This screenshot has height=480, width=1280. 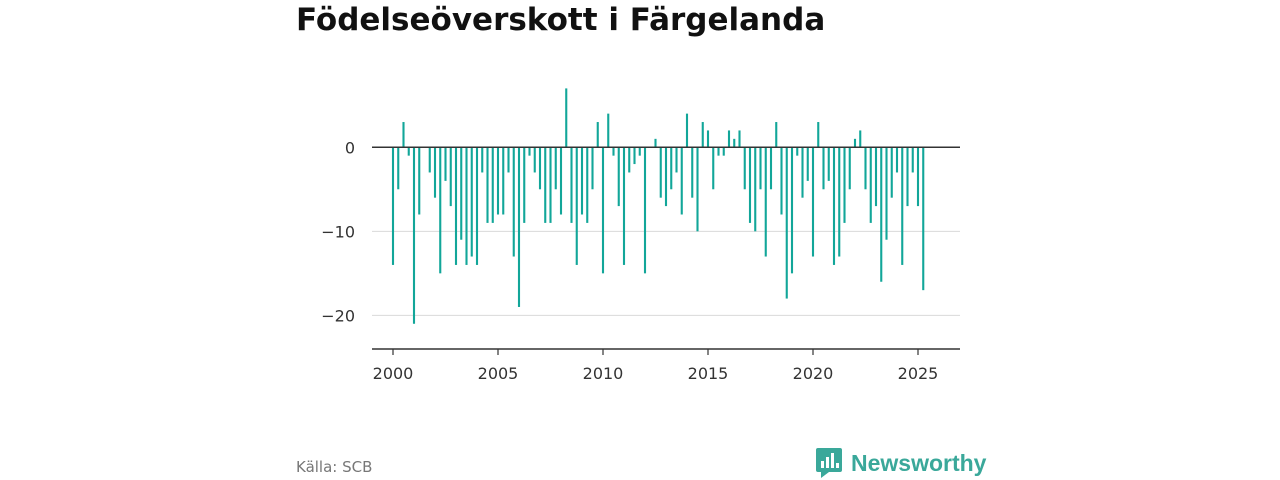 What do you see at coordinates (900, 463) in the screenshot?
I see `brand-logo: Newsworthy` at bounding box center [900, 463].